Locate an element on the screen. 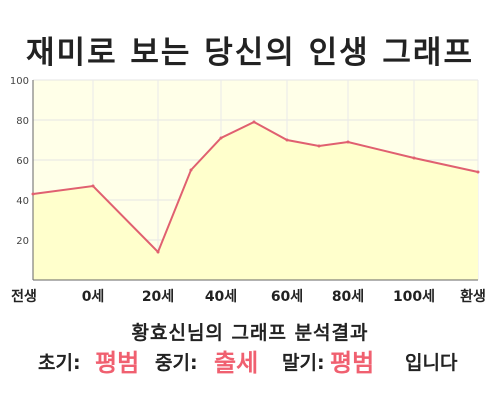 Image resolution: width=500 pixels, height=400 pixels. y-tick-label: 40 is located at coordinates (22, 201).